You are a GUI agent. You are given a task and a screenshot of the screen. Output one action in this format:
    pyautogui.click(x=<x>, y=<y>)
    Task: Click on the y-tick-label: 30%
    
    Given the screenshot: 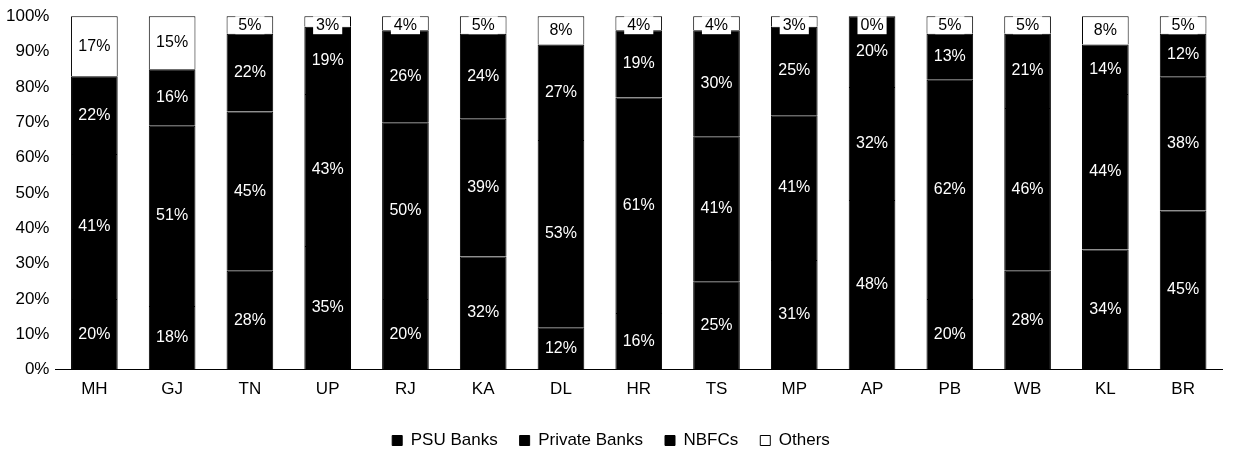 What is the action you would take?
    pyautogui.click(x=32, y=263)
    